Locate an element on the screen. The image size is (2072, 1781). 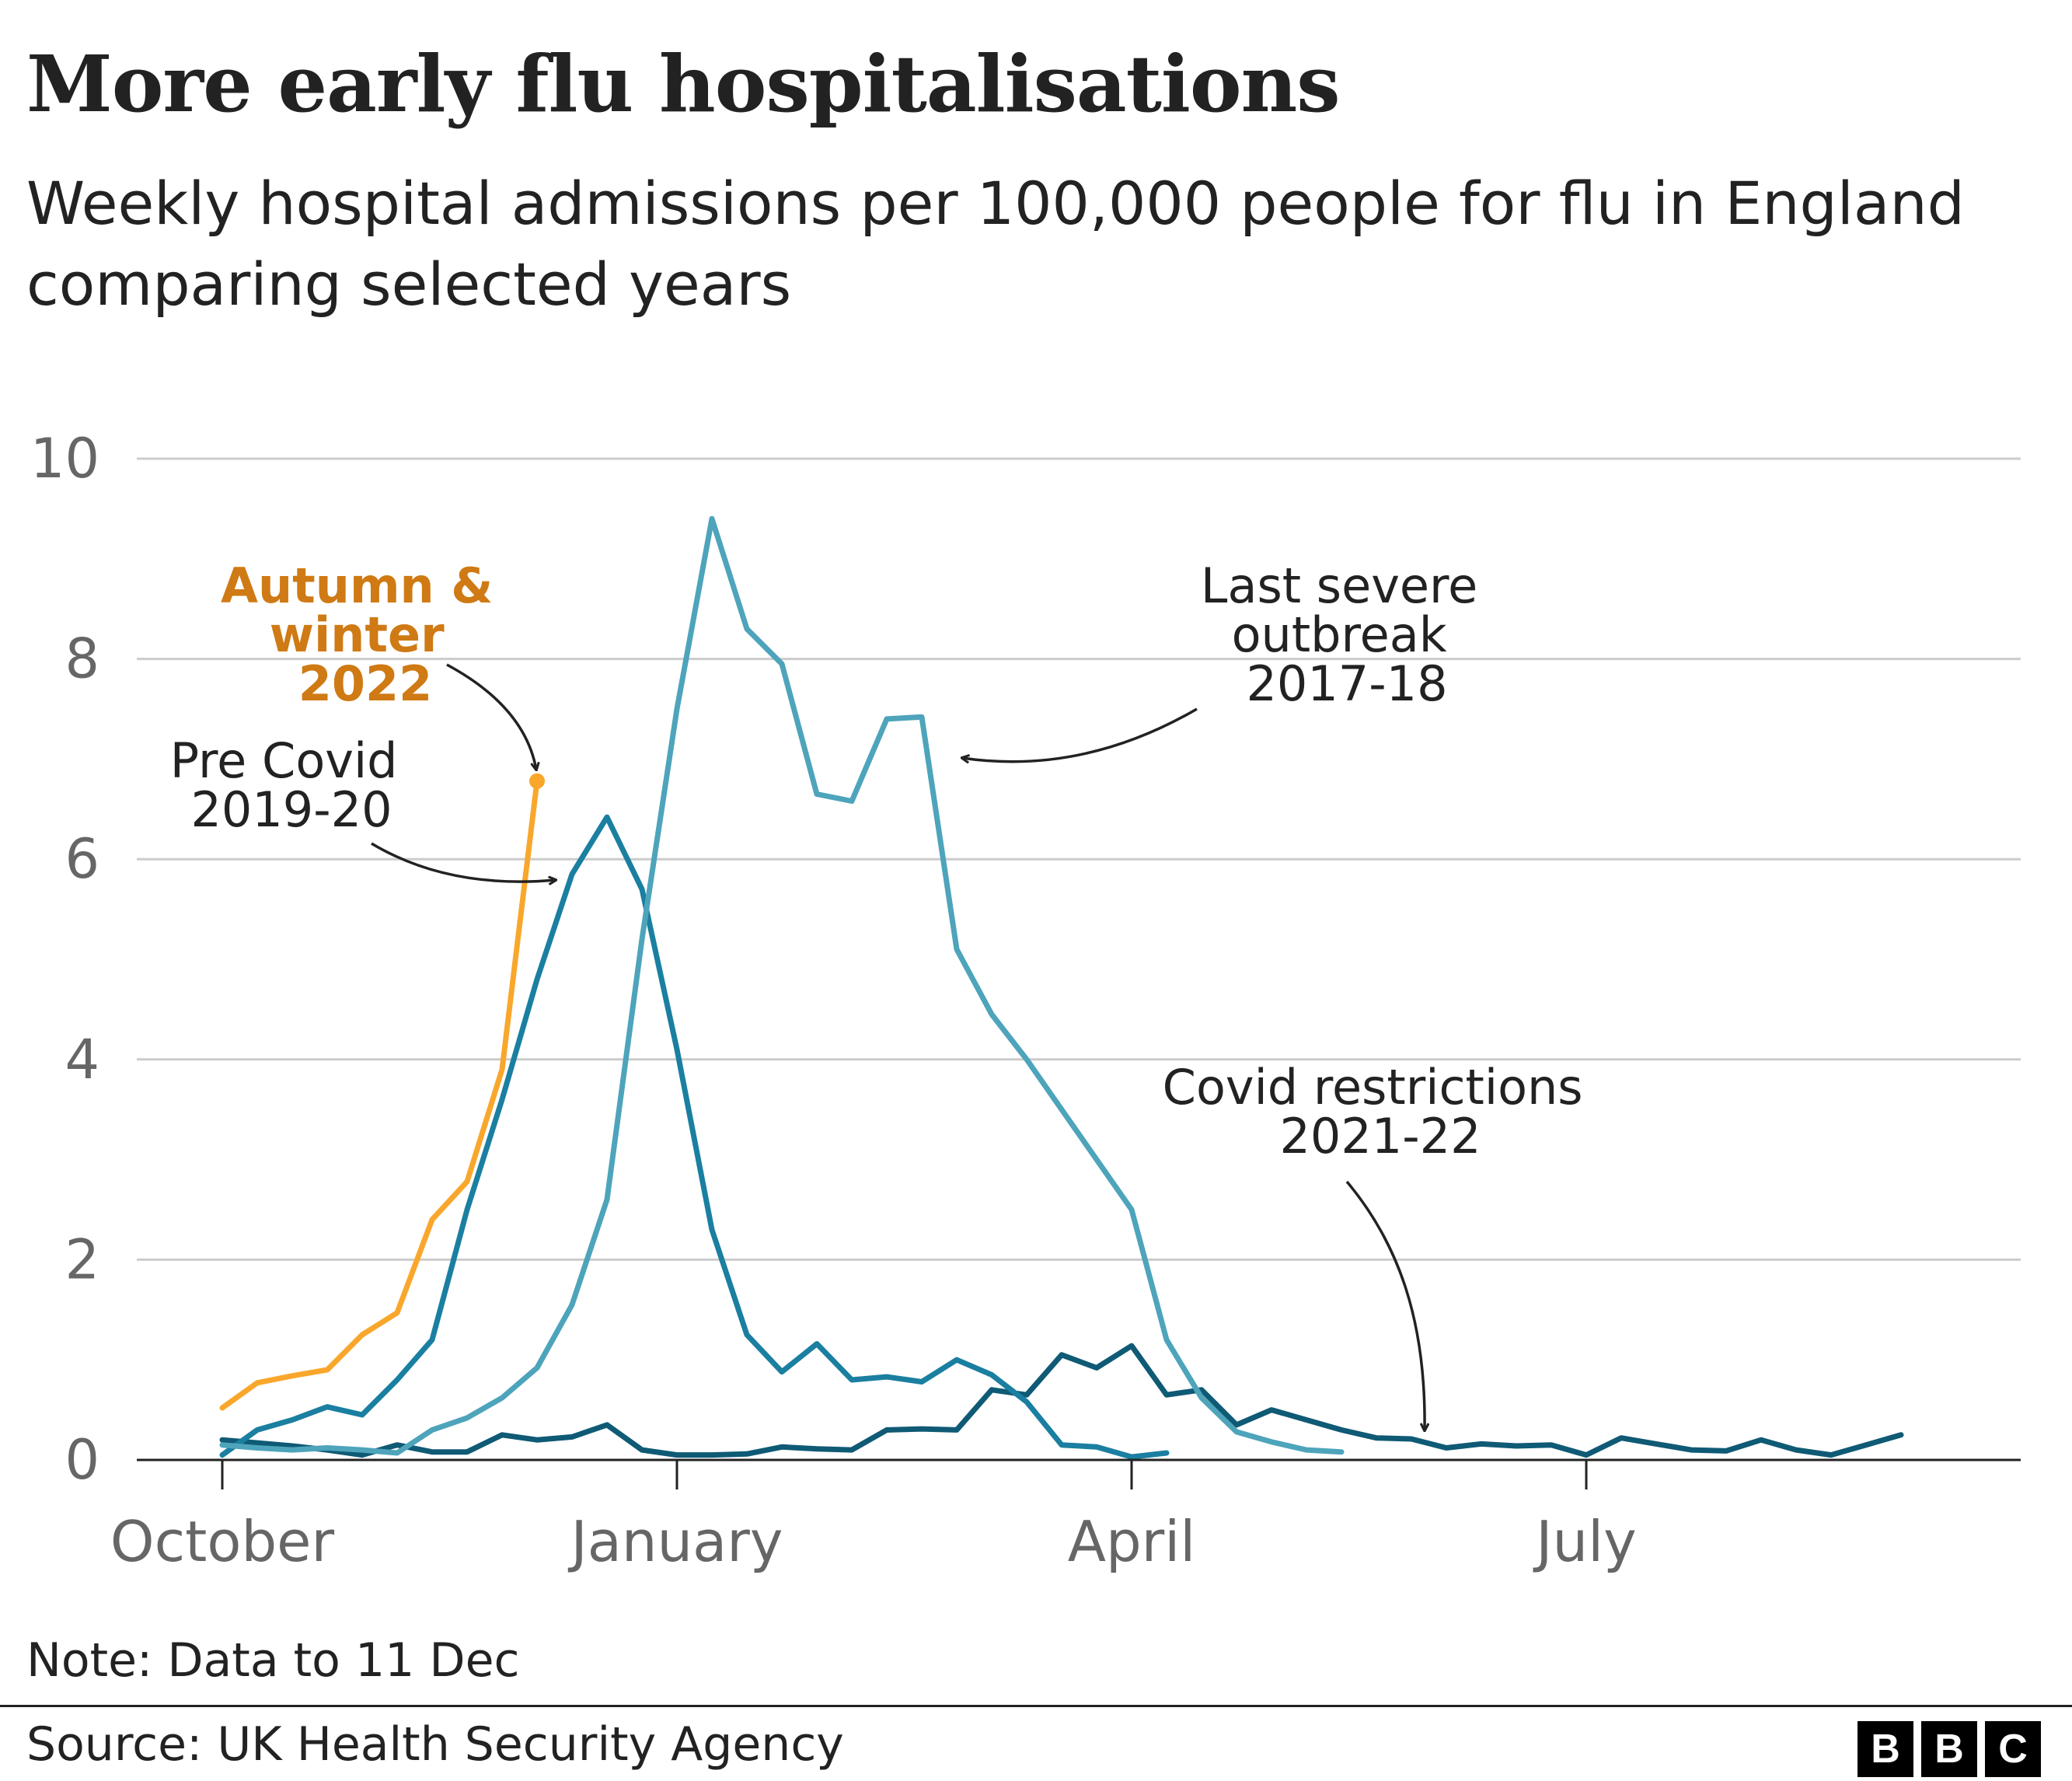
y-tick-label: 0 is located at coordinates (82, 1460).